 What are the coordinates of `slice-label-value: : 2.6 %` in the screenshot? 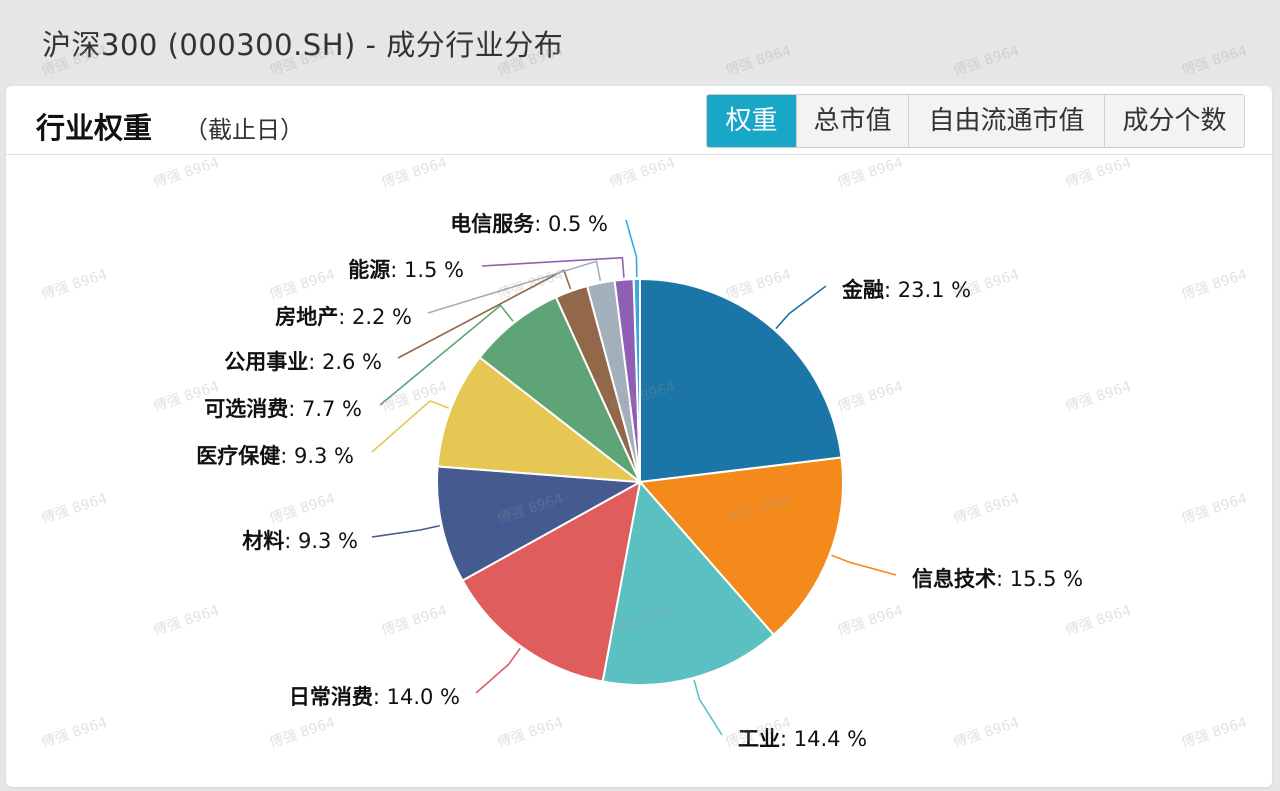 It's located at (345, 362).